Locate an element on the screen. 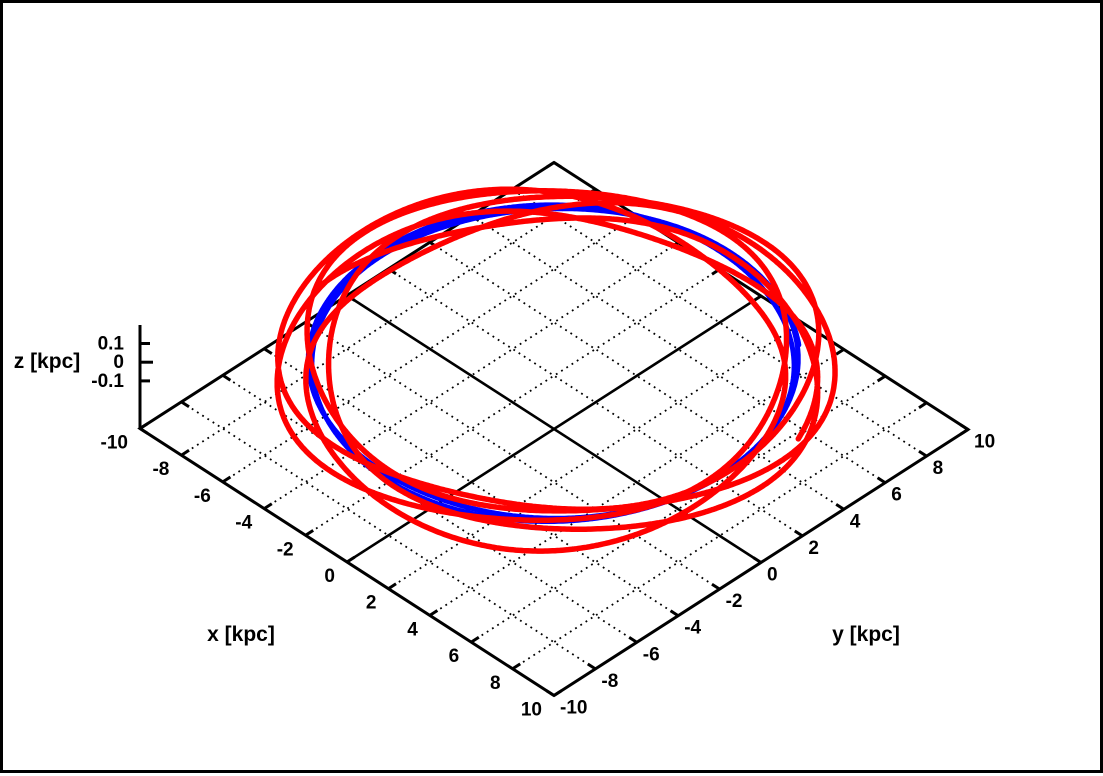 This screenshot has height=776, width=1103. x-tick-label: 2 is located at coordinates (371, 603).